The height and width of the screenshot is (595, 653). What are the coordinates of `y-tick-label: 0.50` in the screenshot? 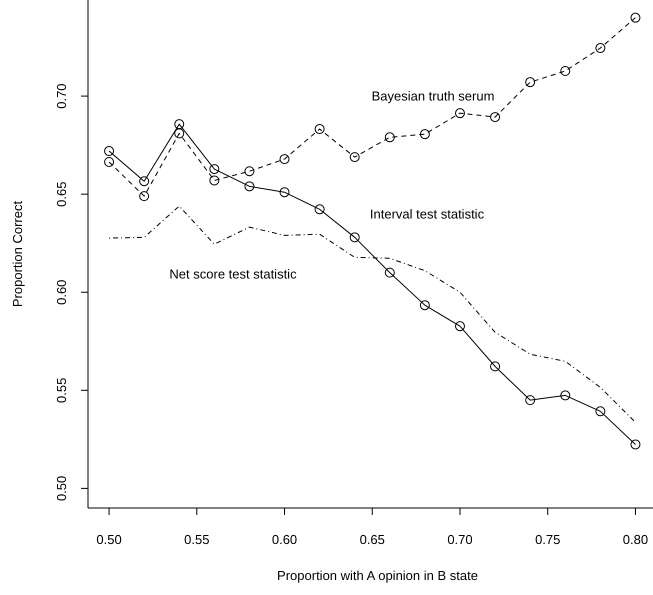 It's located at (61, 489).